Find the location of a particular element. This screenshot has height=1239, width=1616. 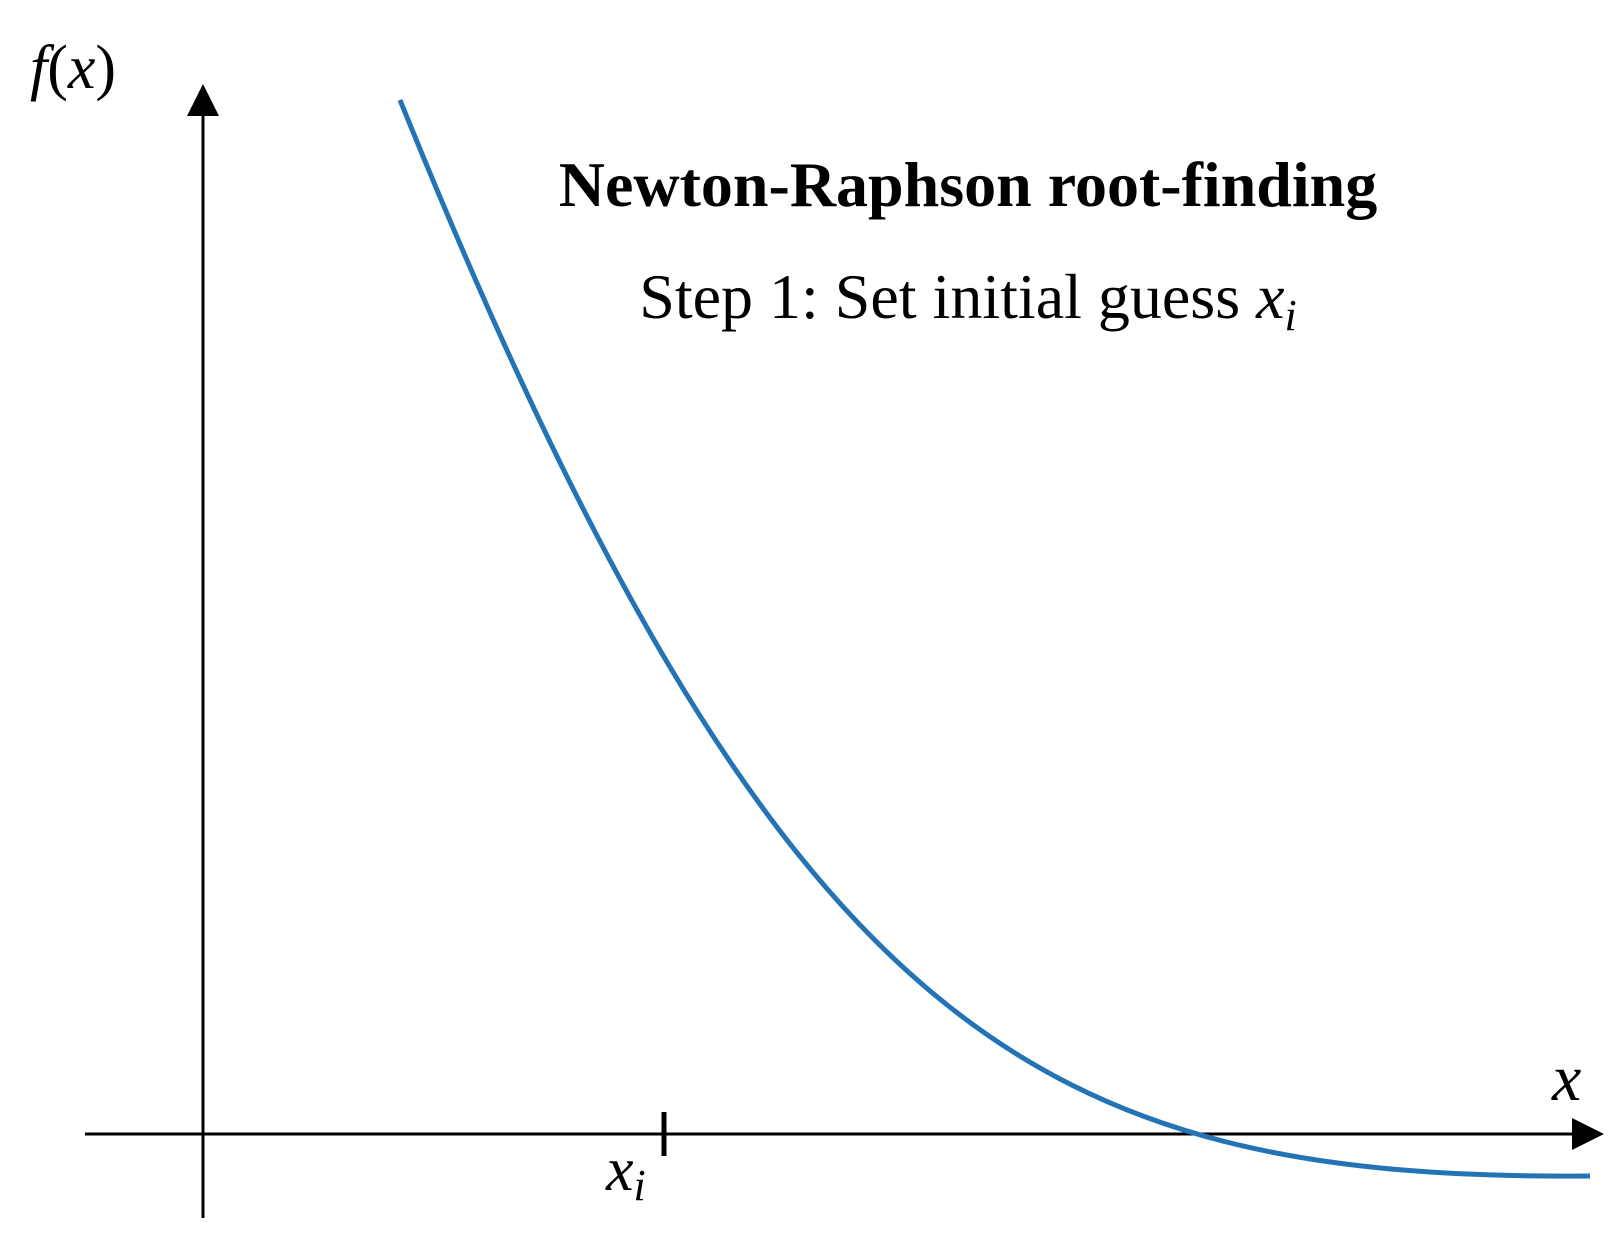

y-label-var: x is located at coordinates (81, 68).